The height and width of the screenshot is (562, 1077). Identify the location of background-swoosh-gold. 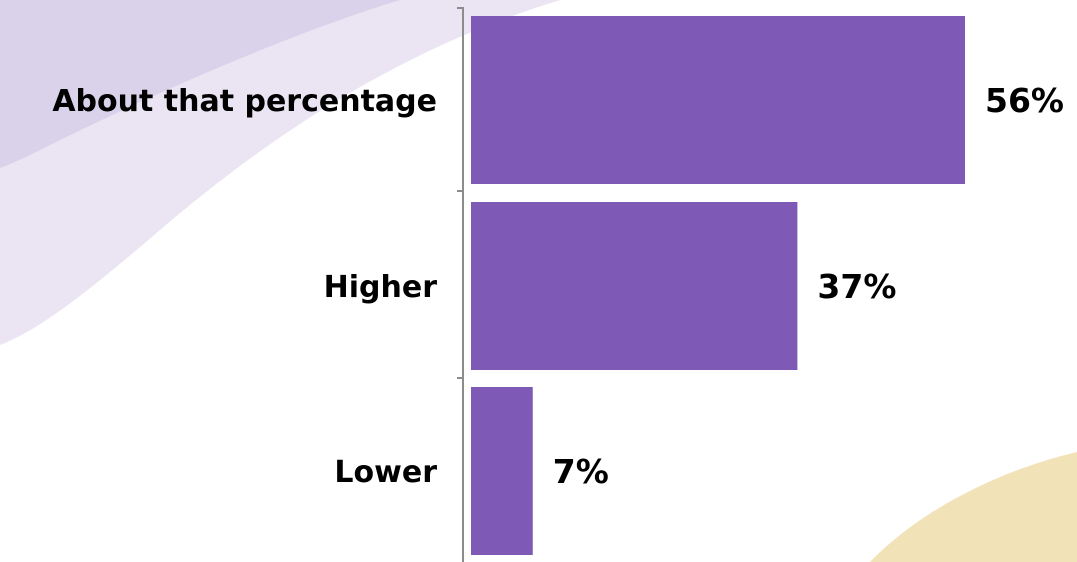
(973, 507).